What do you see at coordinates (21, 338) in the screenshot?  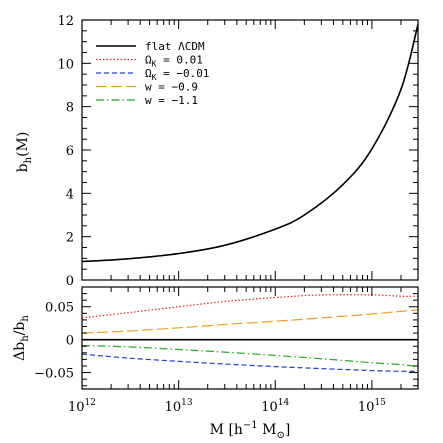 I see `bottom-y-axis-title: Δbh/bh` at bounding box center [21, 338].